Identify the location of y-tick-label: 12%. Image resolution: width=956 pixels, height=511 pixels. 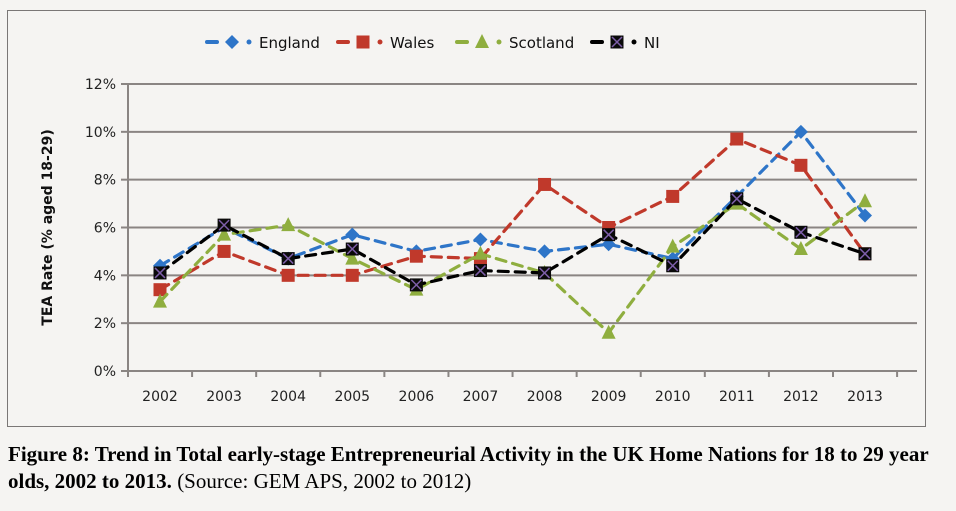
(100, 85).